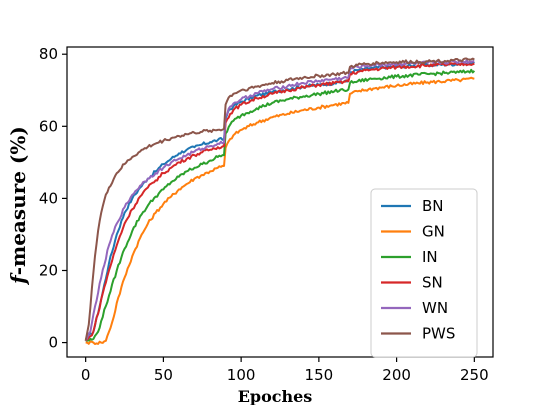 The width and height of the screenshot is (540, 405). Describe the element at coordinates (435, 308) in the screenshot. I see `legend-label-wn: WN` at that location.